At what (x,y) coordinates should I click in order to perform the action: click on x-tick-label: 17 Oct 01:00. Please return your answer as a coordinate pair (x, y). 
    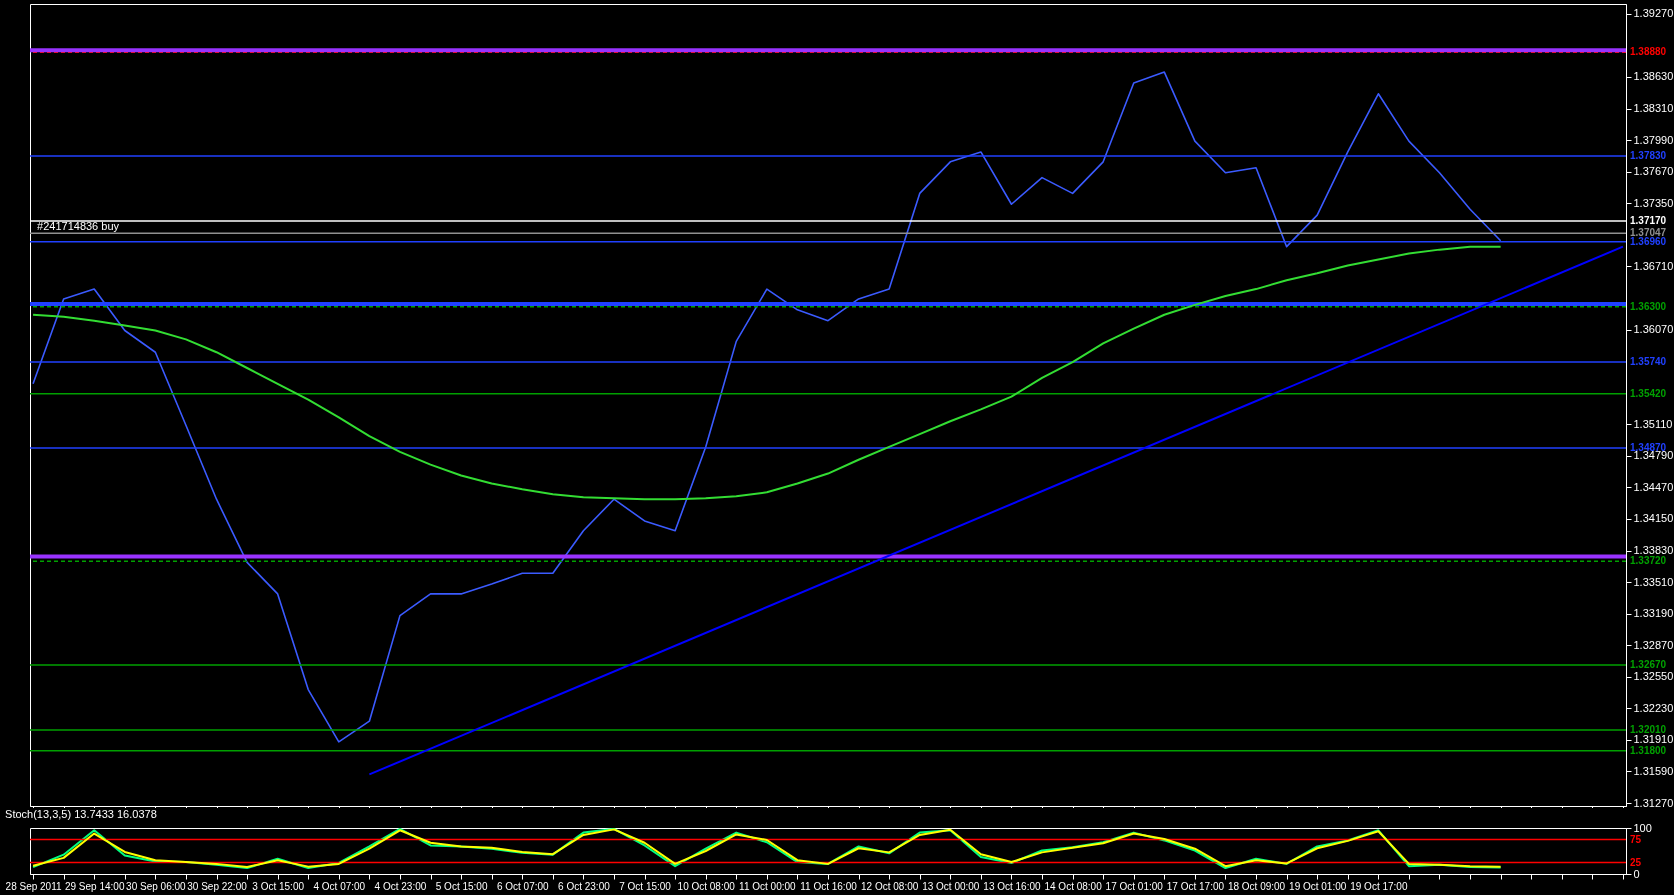
    Looking at the image, I should click on (1134, 886).